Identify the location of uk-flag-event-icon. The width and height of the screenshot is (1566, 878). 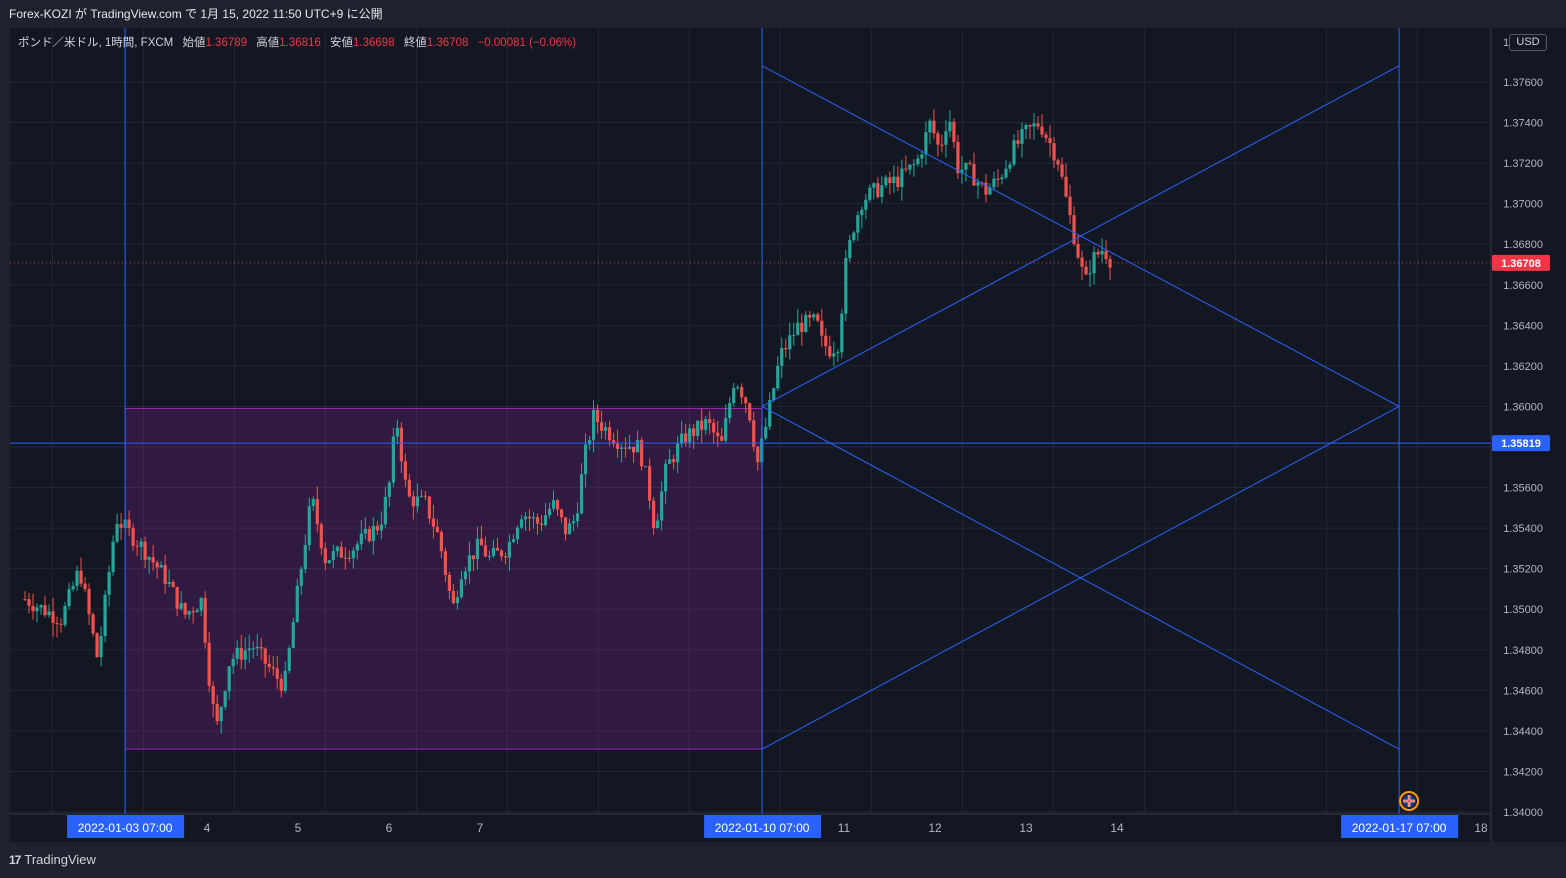
(1409, 801).